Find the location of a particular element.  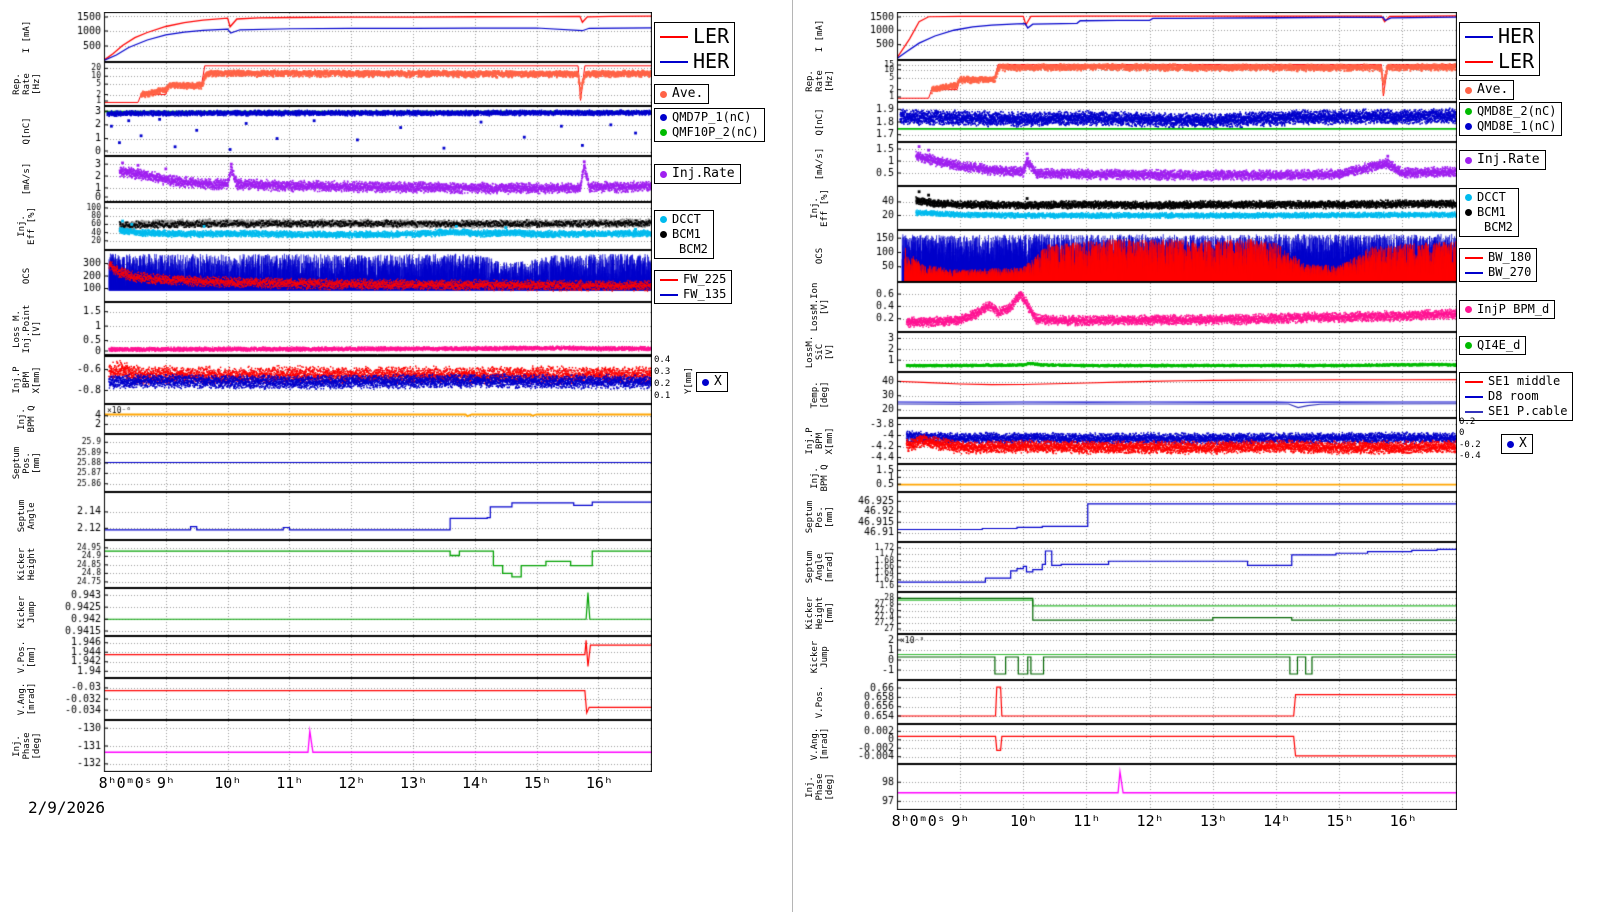

plot-r-injp-bpm: Inj.P BPM X[mm] is located at coordinates (1199, 441).